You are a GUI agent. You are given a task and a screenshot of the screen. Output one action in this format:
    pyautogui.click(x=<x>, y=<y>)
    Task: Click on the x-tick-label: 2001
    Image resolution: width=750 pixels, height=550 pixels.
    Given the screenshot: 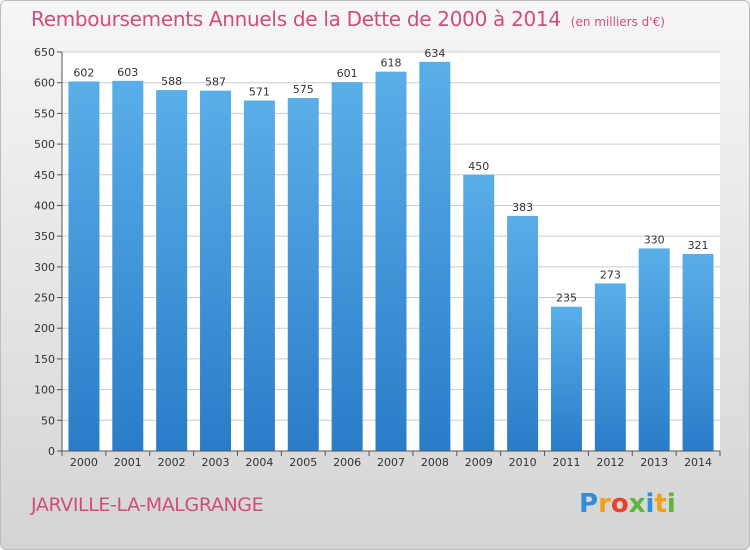 What is the action you would take?
    pyautogui.click(x=128, y=462)
    